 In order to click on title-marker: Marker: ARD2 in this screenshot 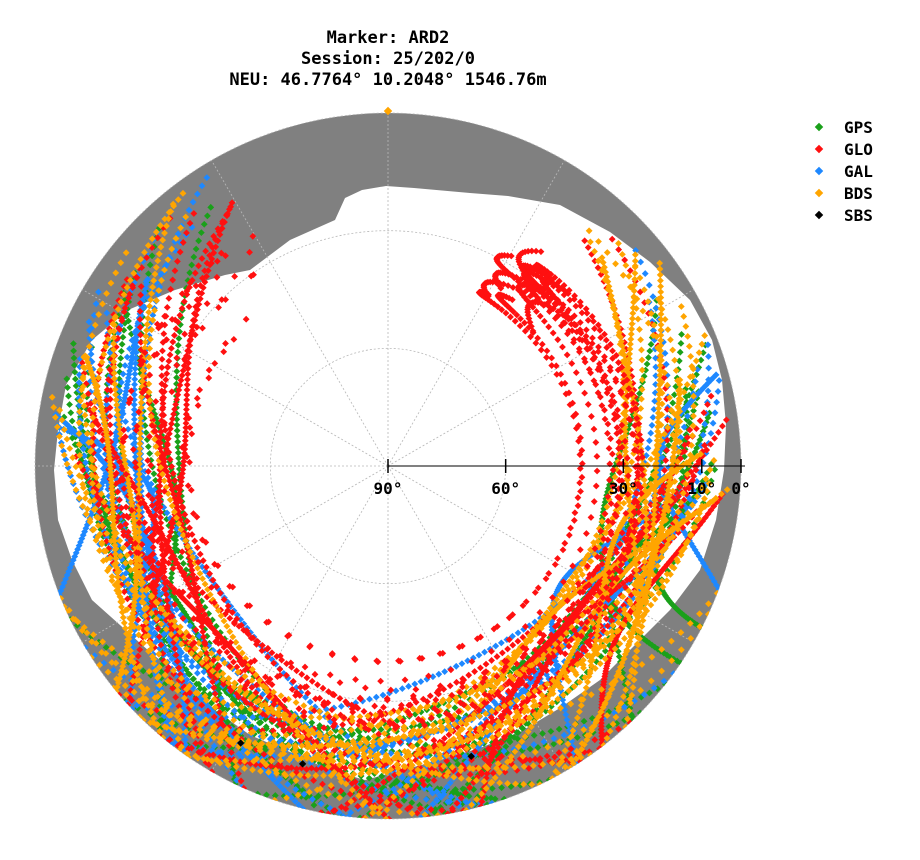, I will do `click(388, 38)`.